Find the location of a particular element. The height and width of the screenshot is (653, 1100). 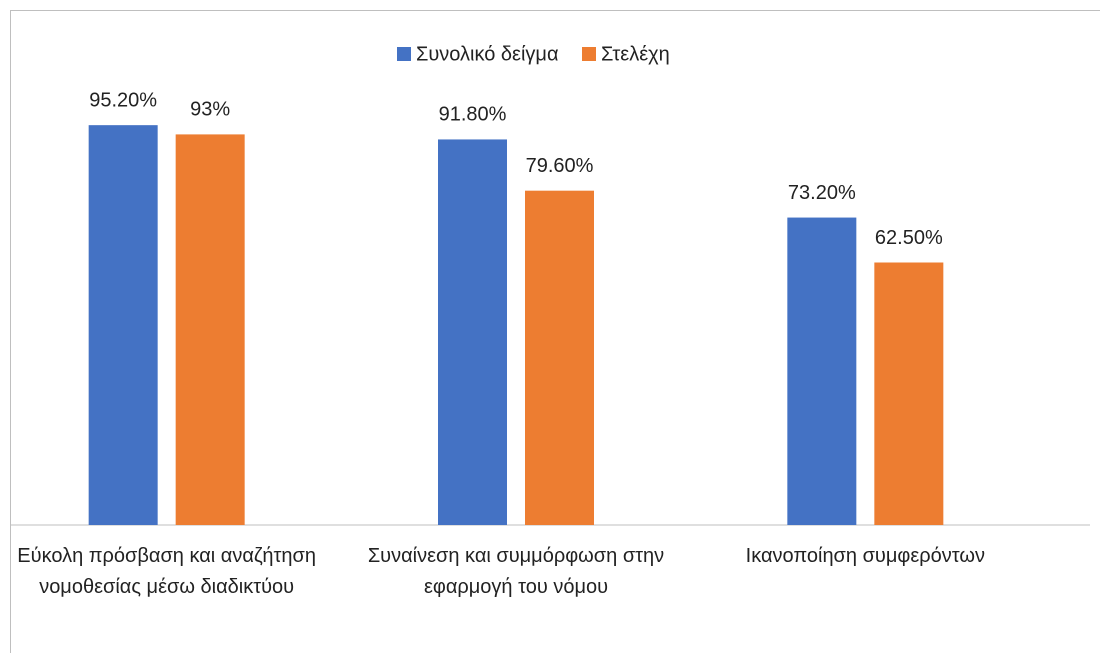

data-label: 93% is located at coordinates (210, 110).